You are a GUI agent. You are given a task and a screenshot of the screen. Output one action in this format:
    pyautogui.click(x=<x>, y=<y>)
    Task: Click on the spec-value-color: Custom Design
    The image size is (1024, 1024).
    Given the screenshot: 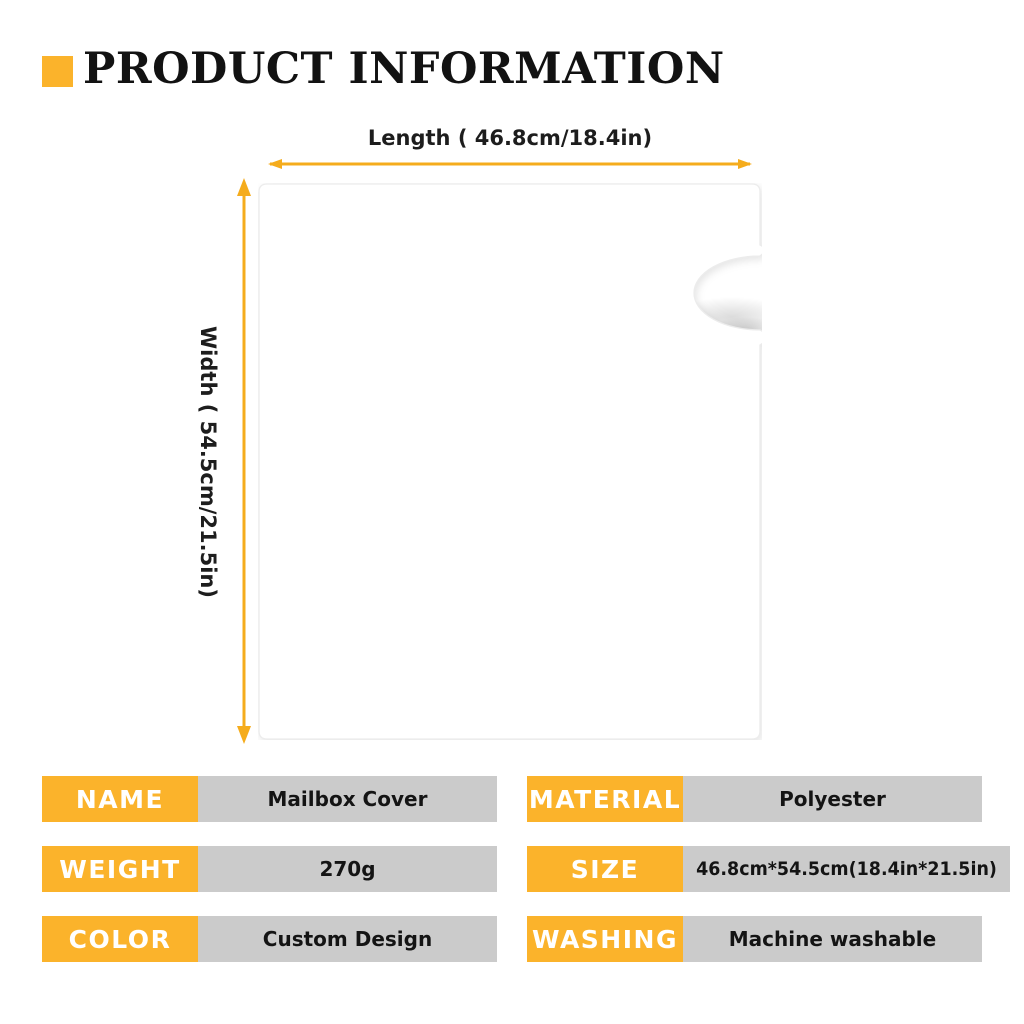 What is the action you would take?
    pyautogui.click(x=347, y=939)
    